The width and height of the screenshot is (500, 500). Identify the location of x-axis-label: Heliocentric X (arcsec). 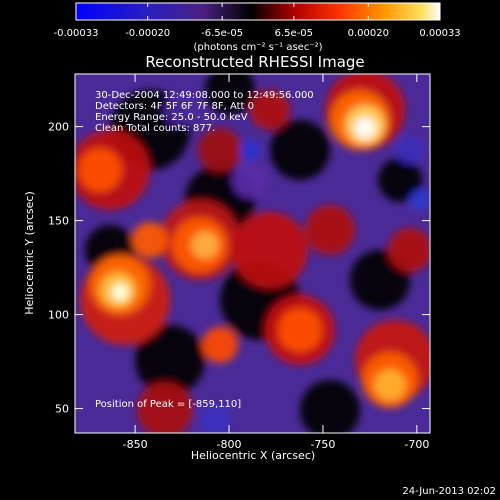
(253, 455).